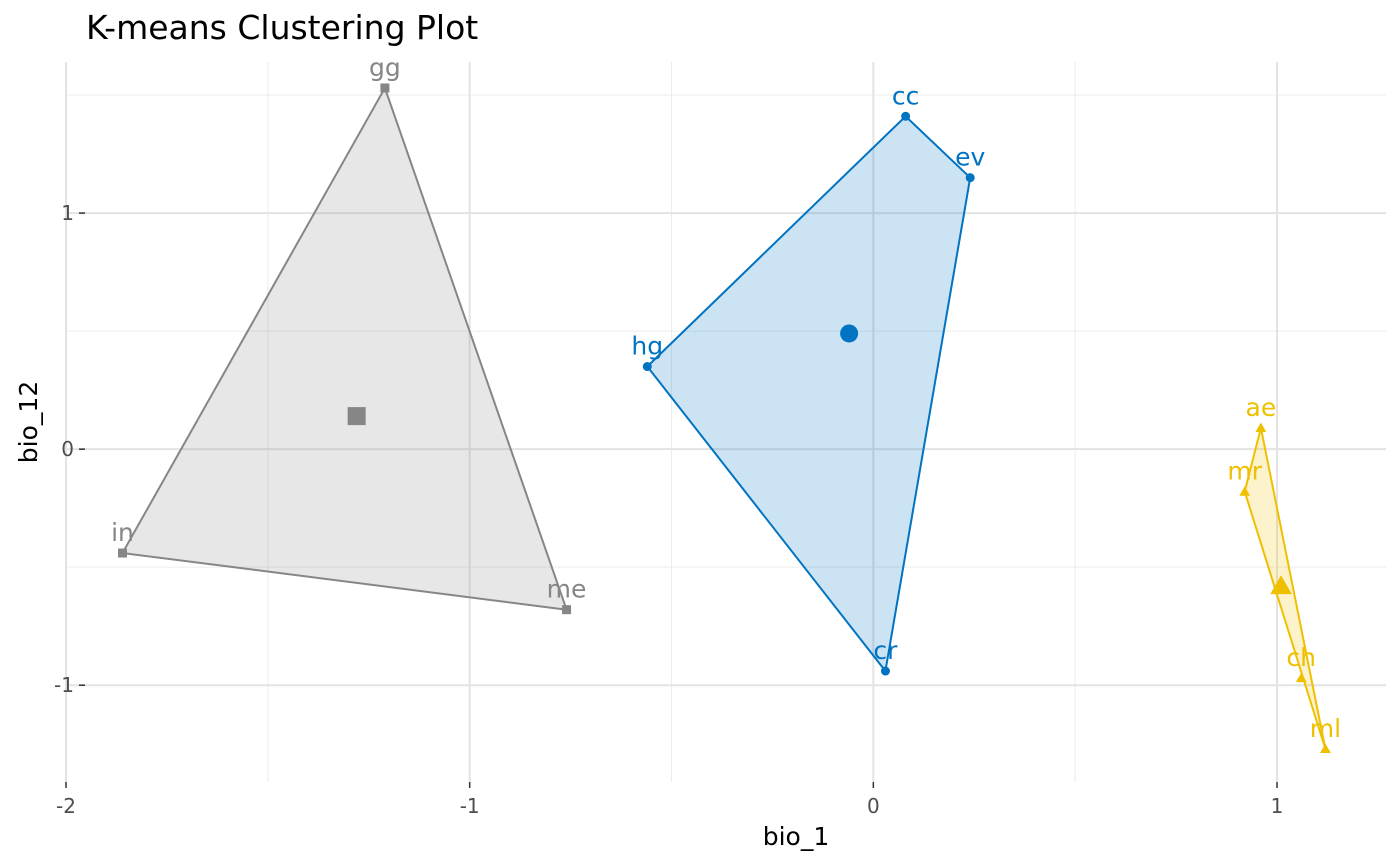 The height and width of the screenshot is (866, 1400). I want to click on cluster-2-point-cc, so click(906, 116).